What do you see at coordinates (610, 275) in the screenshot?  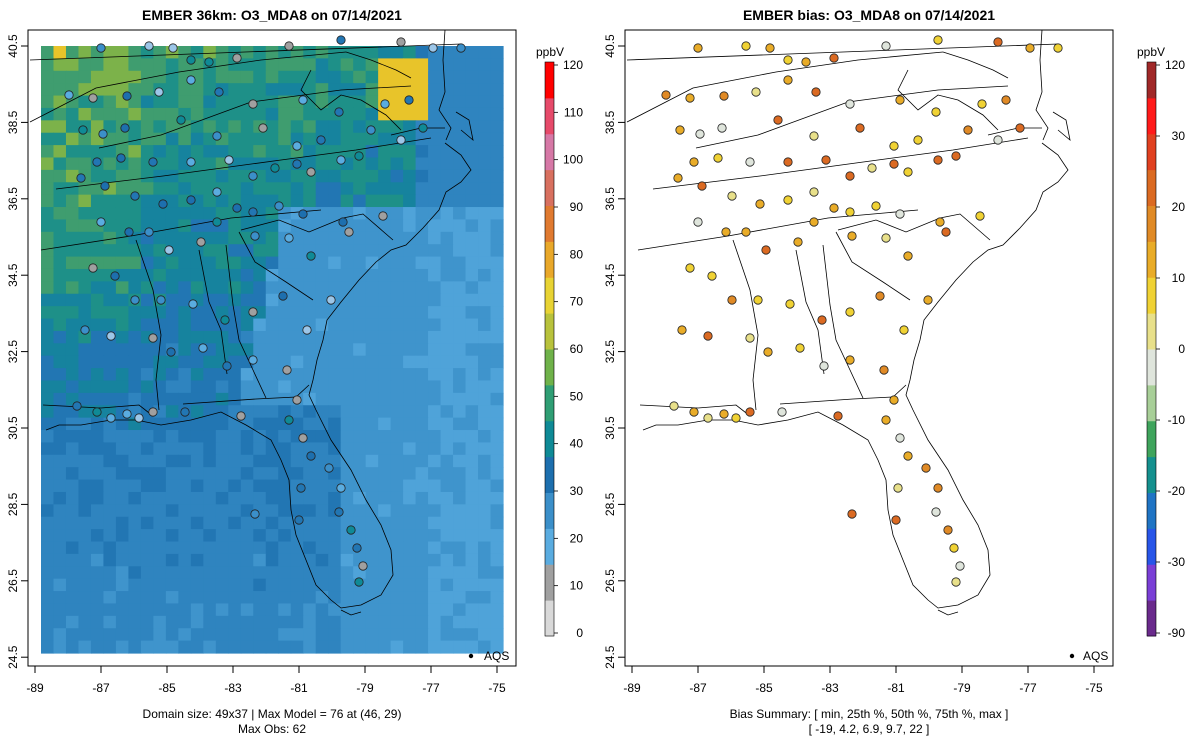 I see `latitude-tick-label: 34.5` at bounding box center [610, 275].